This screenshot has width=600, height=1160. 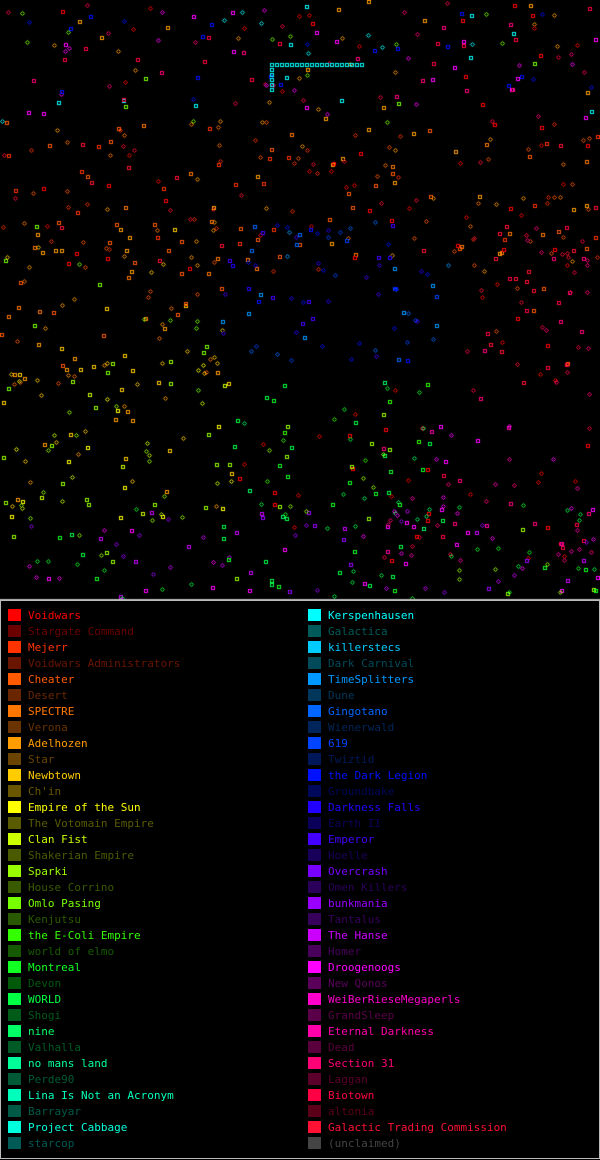 What do you see at coordinates (354, 919) in the screenshot?
I see `legend-label: Tantalus` at bounding box center [354, 919].